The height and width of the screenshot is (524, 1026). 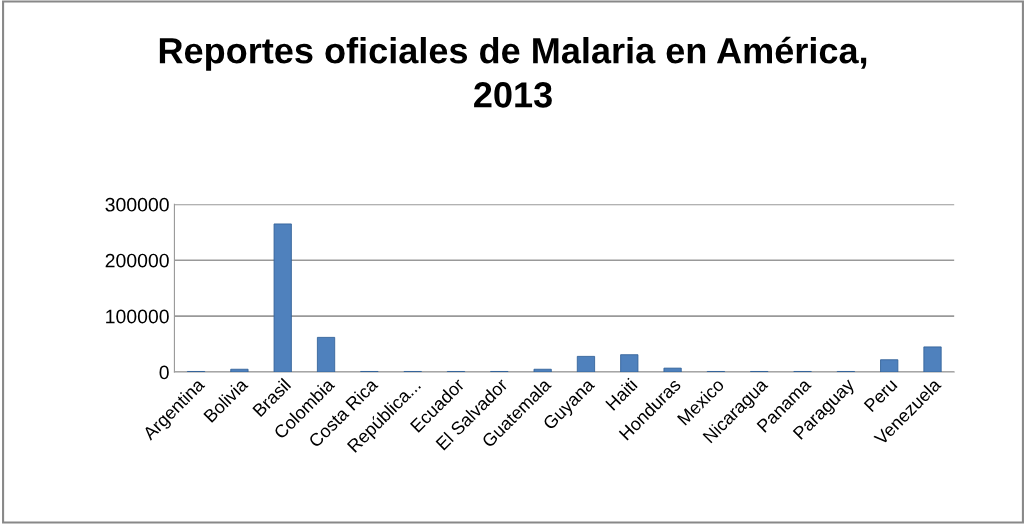 What do you see at coordinates (137, 316) in the screenshot?
I see `y-tick-label: 100000` at bounding box center [137, 316].